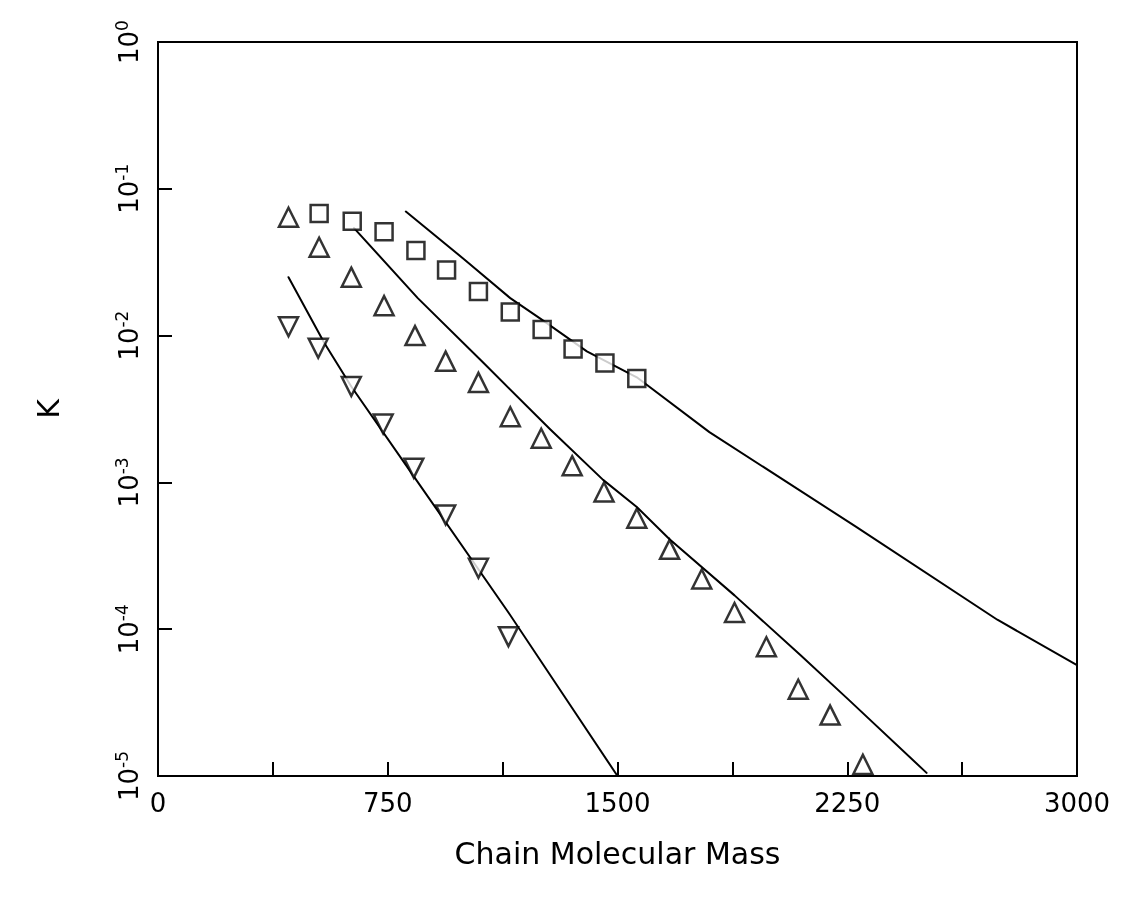  What do you see at coordinates (617, 853) in the screenshot?
I see `x-axis-title: Chain Molecular Mass` at bounding box center [617, 853].